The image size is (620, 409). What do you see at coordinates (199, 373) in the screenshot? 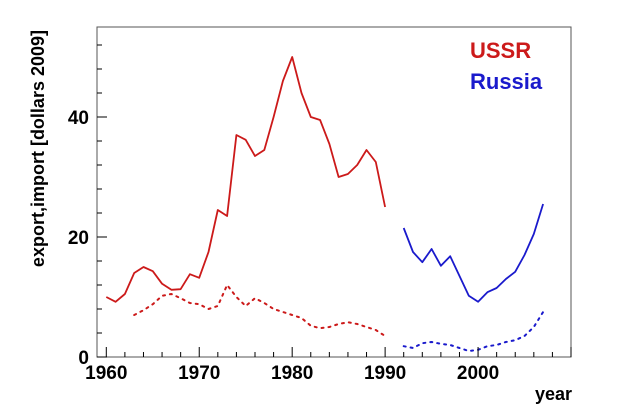
I see `x-tick-label: 1970` at bounding box center [199, 373].